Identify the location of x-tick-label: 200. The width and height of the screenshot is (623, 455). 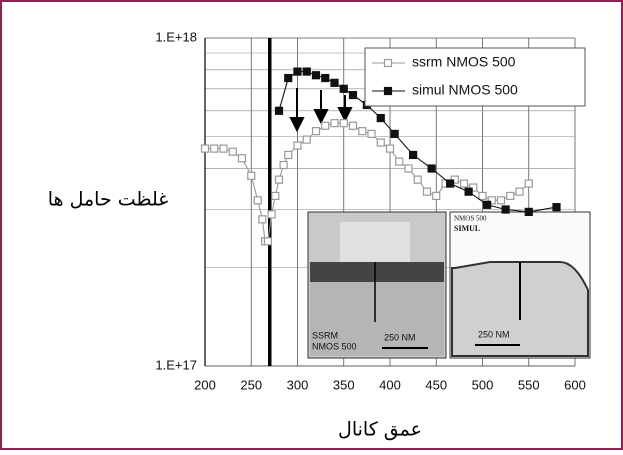
(205, 384).